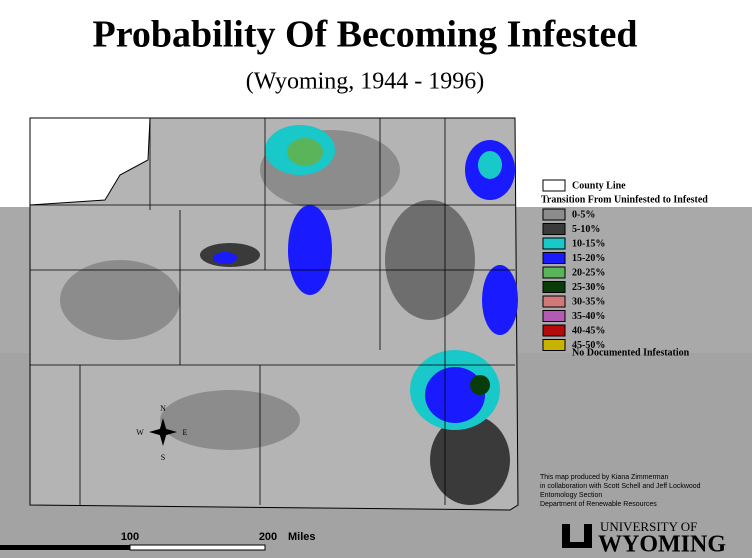  I want to click on compass-e: E, so click(185, 432).